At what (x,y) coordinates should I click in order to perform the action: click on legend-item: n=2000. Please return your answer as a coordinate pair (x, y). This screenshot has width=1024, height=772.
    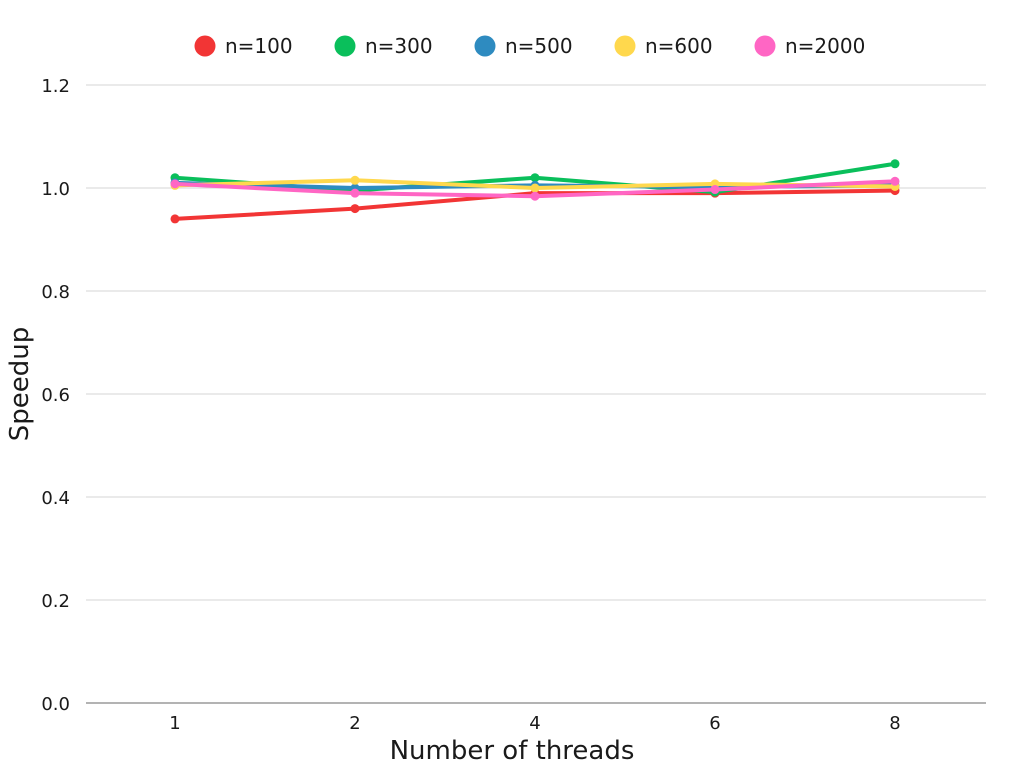
    Looking at the image, I should click on (809, 46).